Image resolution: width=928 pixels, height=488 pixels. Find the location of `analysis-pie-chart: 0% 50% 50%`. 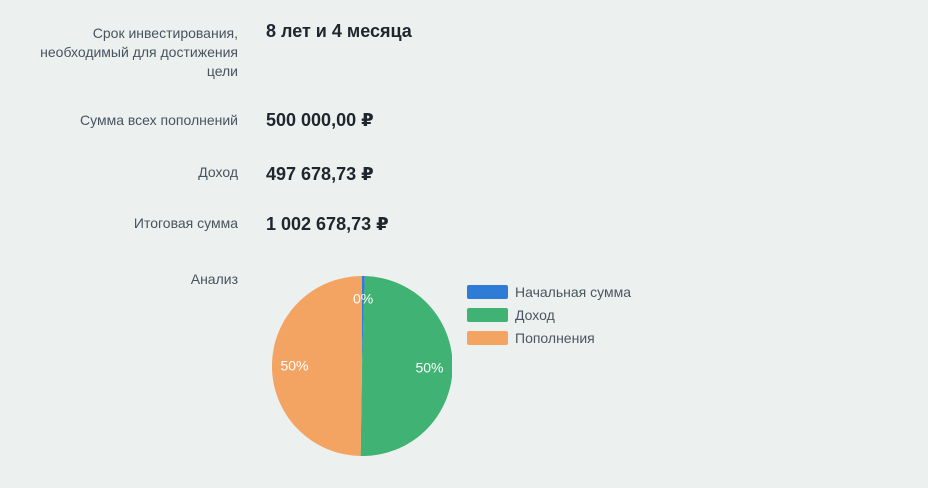

analysis-pie-chart: 0% 50% 50% is located at coordinates (362, 366).